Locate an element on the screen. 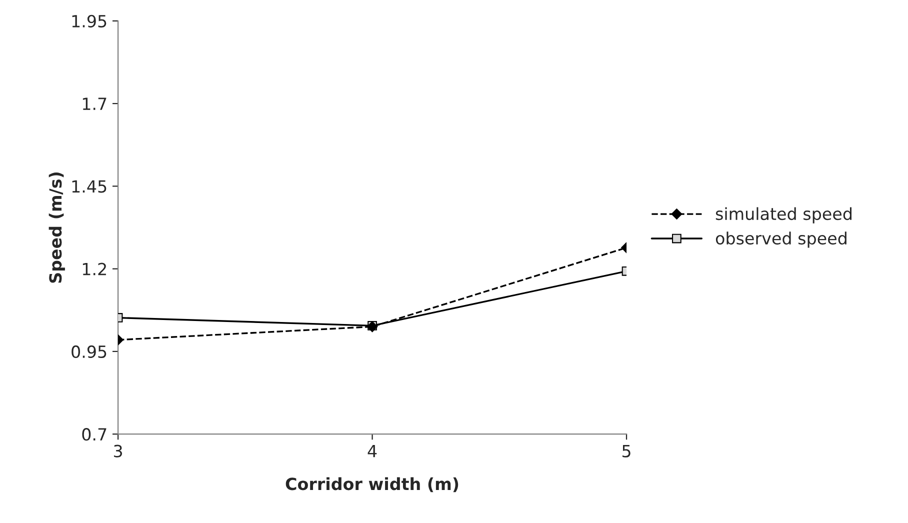  x-tick-label: 4 is located at coordinates (372, 451).